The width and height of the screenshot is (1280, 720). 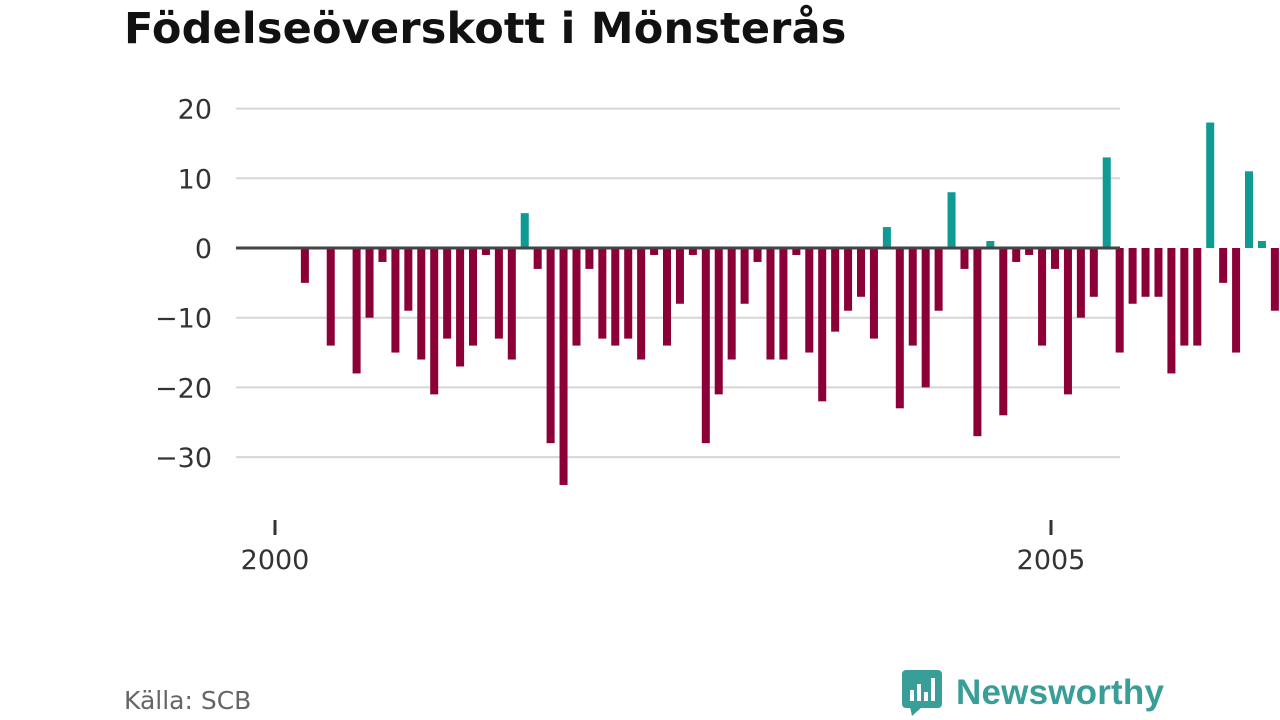 What do you see at coordinates (663, 548) in the screenshot?
I see `x-axis: 200020052010201520202025` at bounding box center [663, 548].